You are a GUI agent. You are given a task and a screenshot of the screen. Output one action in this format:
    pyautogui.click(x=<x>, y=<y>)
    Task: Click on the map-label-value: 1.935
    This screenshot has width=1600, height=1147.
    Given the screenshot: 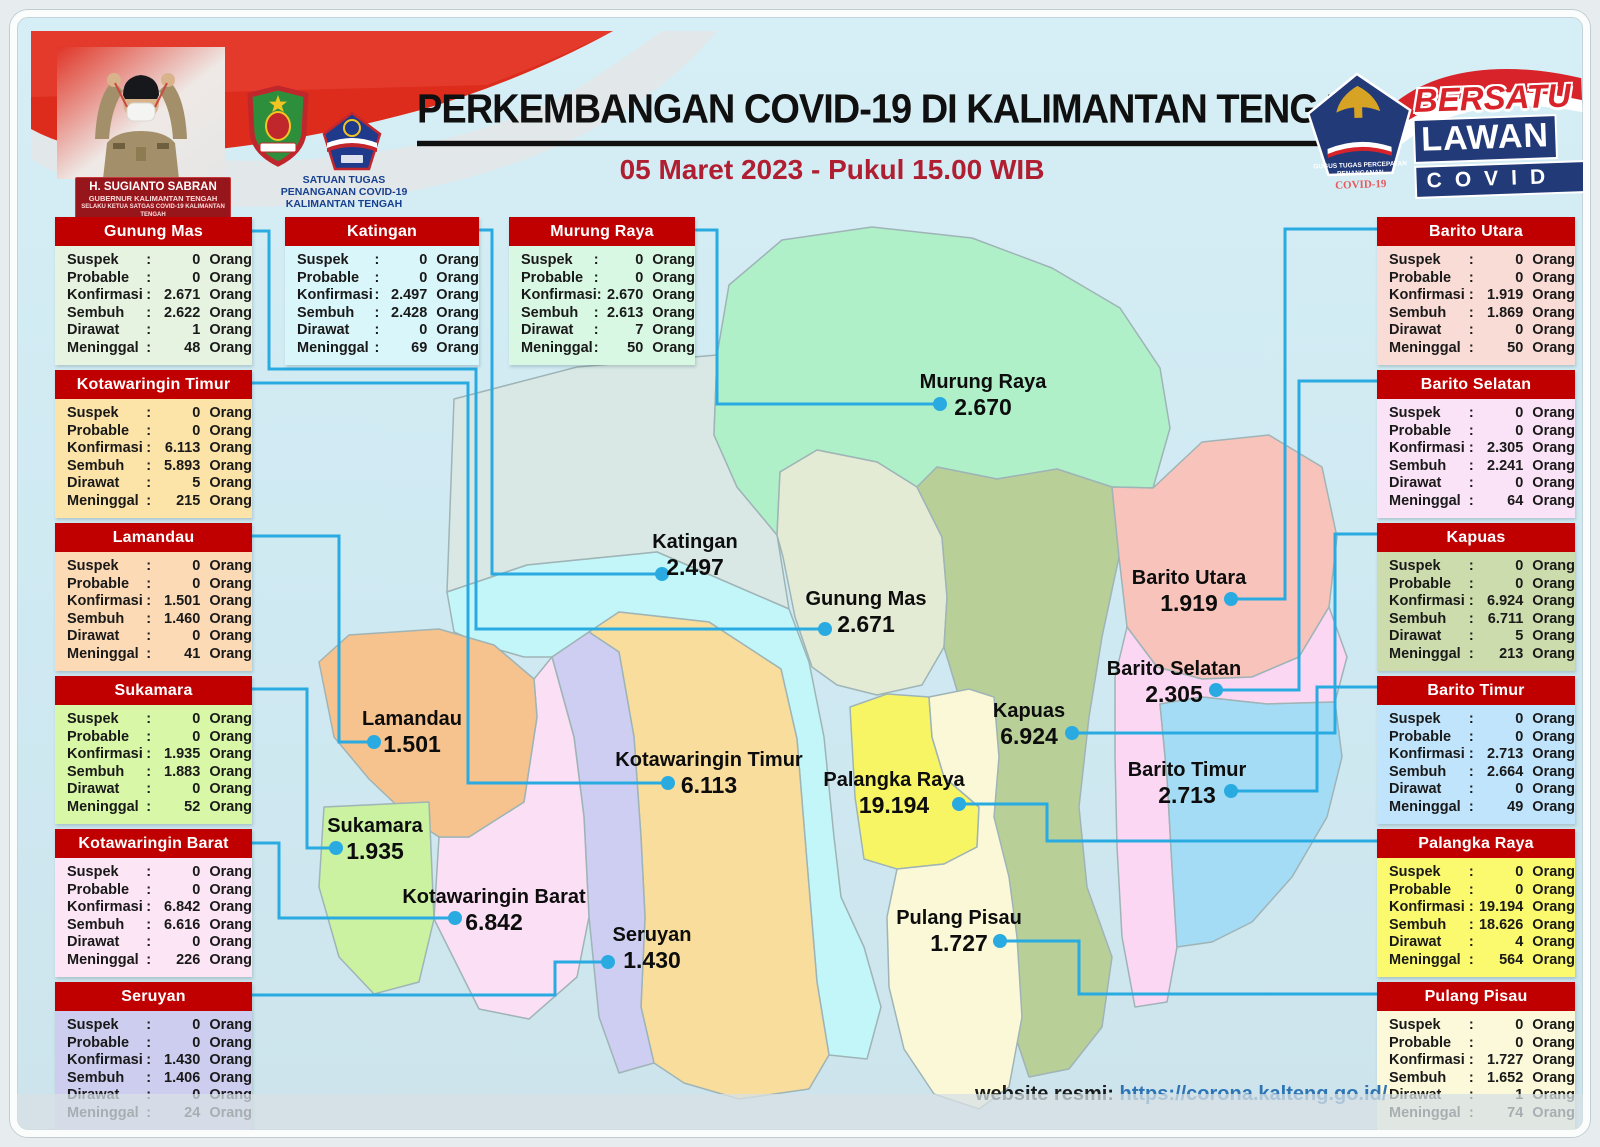 What is the action you would take?
    pyautogui.click(x=375, y=851)
    